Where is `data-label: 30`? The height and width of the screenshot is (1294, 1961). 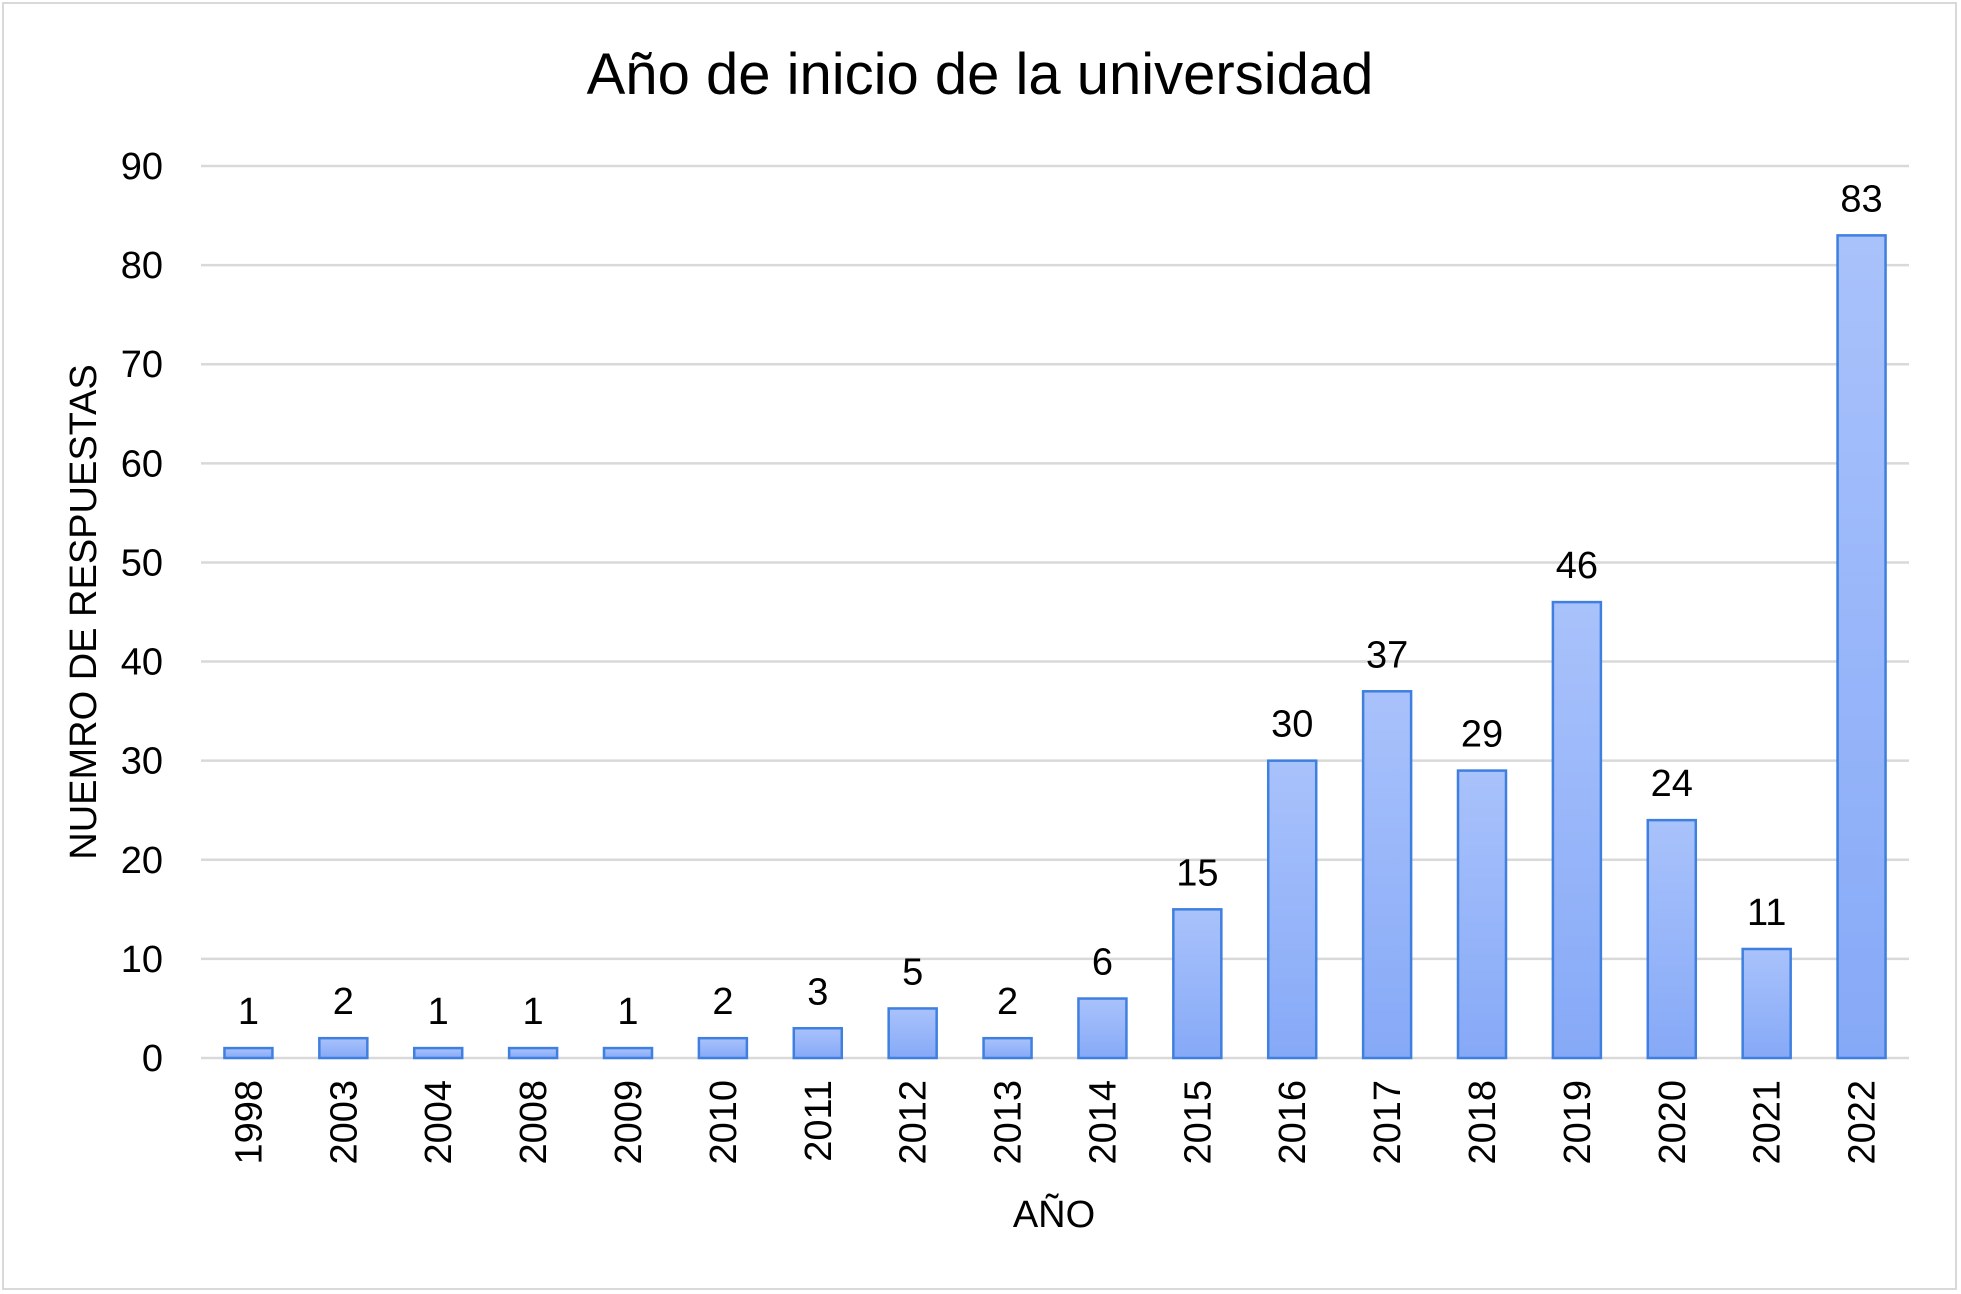 data-label: 30 is located at coordinates (1292, 725).